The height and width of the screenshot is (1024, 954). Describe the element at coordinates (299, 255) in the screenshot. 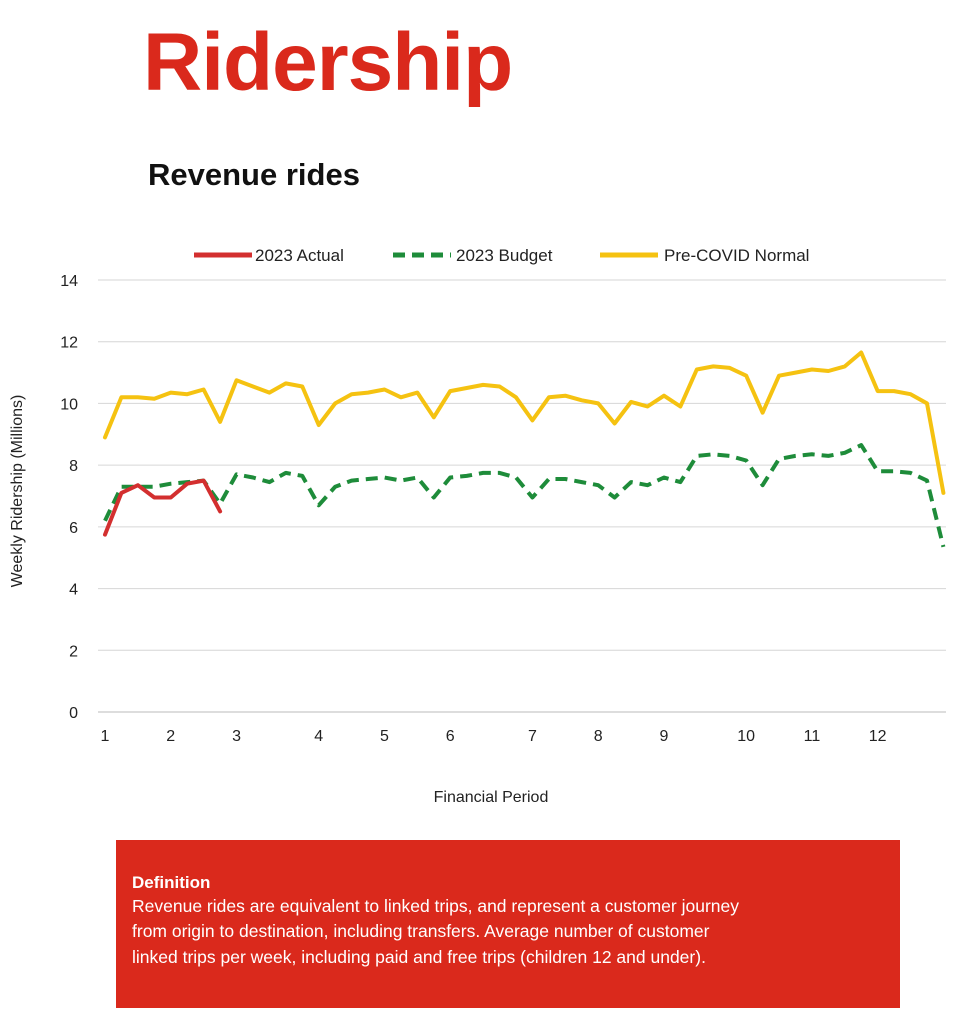

I see `legend-label: 2023 Actual` at that location.